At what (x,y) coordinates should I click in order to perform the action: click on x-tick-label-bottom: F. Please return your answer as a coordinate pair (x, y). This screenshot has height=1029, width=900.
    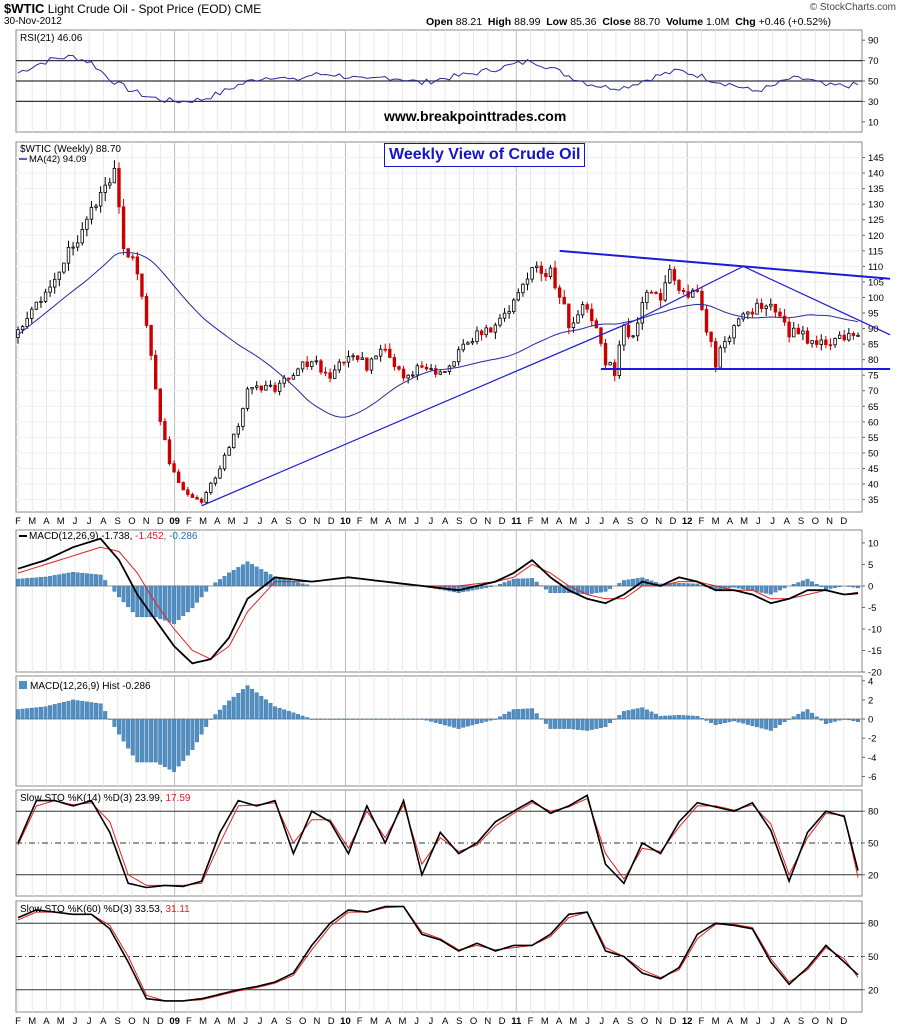
    Looking at the image, I should click on (189, 1021).